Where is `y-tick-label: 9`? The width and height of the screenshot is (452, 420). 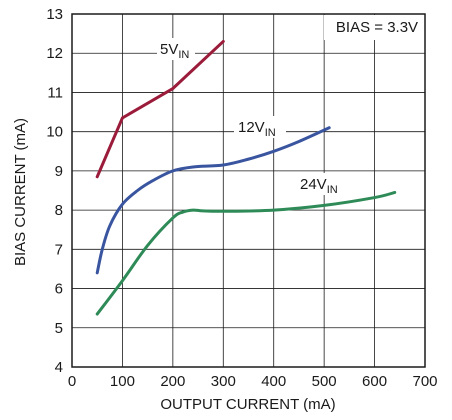 y-tick-label: 9 is located at coordinates (59, 171).